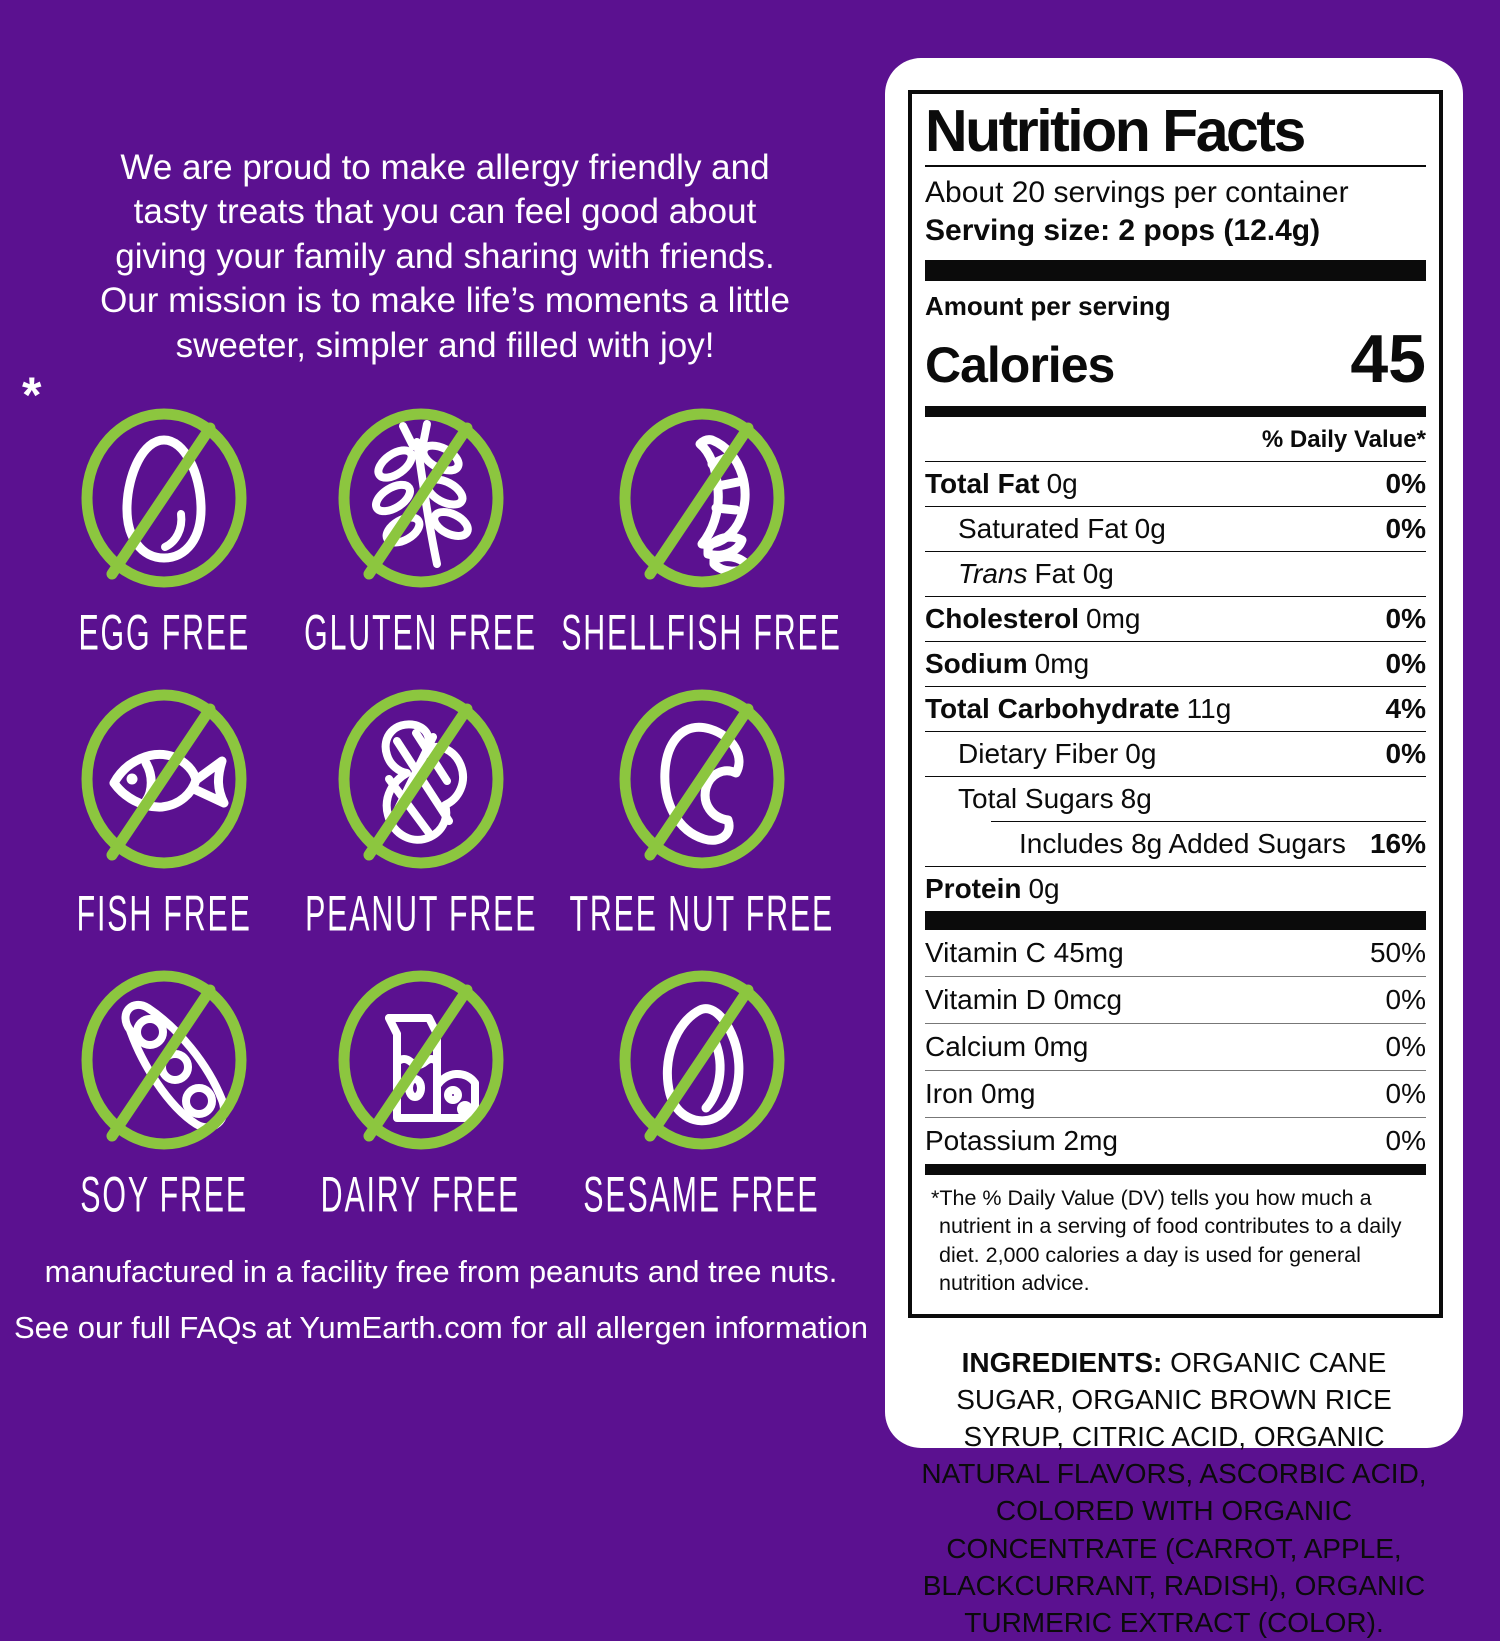 The height and width of the screenshot is (1641, 1500). What do you see at coordinates (1002, 619) in the screenshot?
I see `nutrient-name: Cholesterol` at bounding box center [1002, 619].